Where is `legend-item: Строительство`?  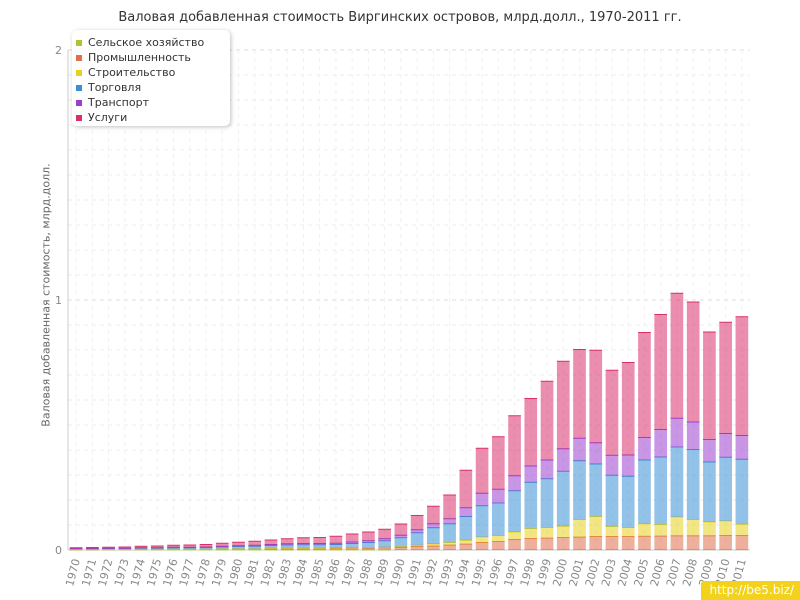
legend-item: Строительство is located at coordinates (125, 73).